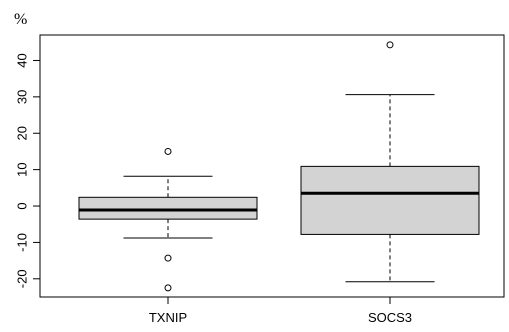 This screenshot has width=509, height=332. What do you see at coordinates (22, 278) in the screenshot?
I see `y-tick-label: -20` at bounding box center [22, 278].